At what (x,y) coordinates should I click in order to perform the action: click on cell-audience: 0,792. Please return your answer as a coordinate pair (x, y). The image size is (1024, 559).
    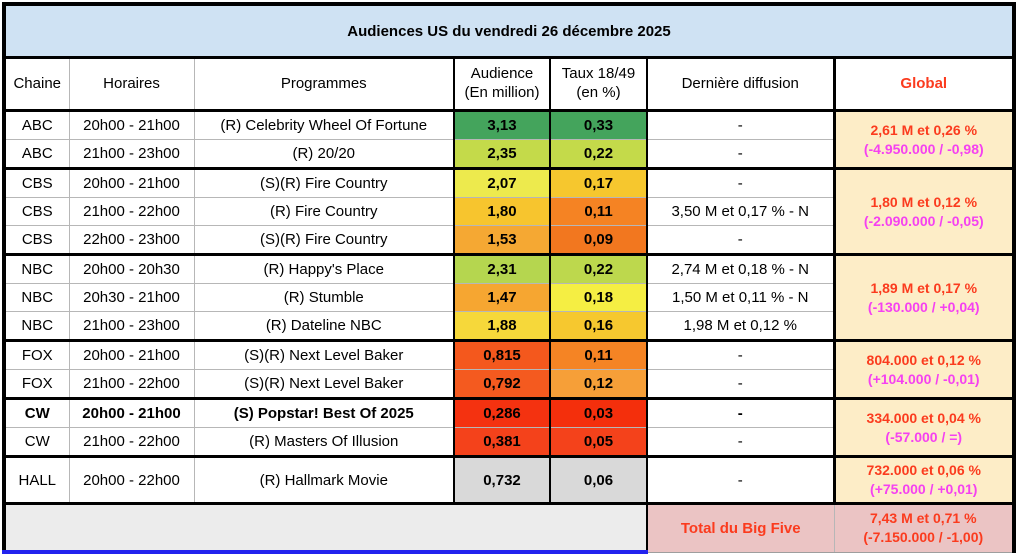
    Looking at the image, I should click on (502, 384).